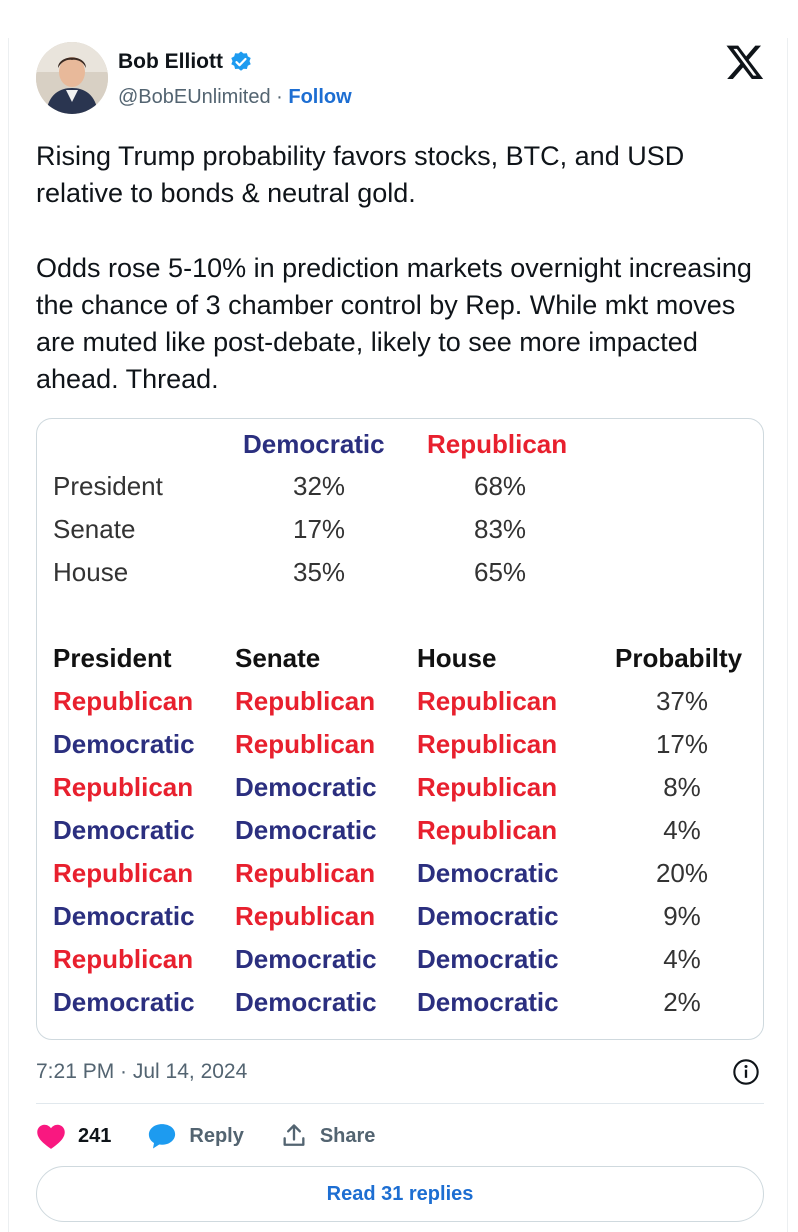 The width and height of the screenshot is (798, 1232). I want to click on table1-rep-value: 68%, so click(500, 486).